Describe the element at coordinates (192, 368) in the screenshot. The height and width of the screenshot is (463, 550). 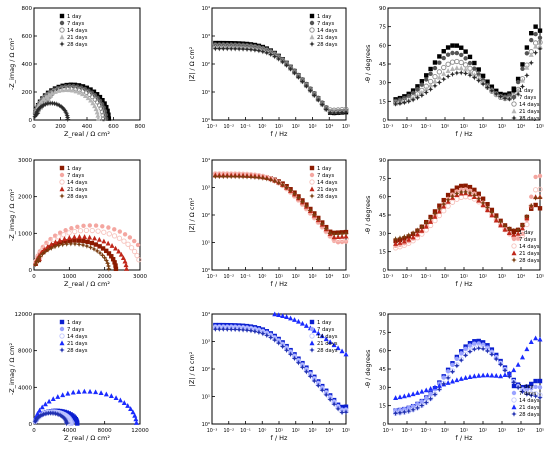
I see `y-axis-label: |Z| / Ω cm²` at that location.